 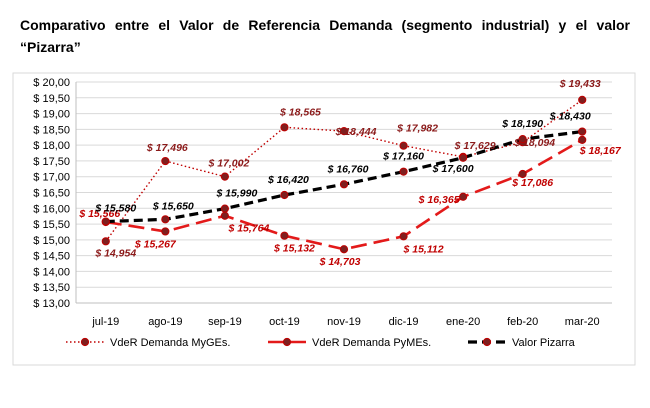 What do you see at coordinates (51, 99) in the screenshot?
I see `y-tick-label: $ 19,50` at bounding box center [51, 99].